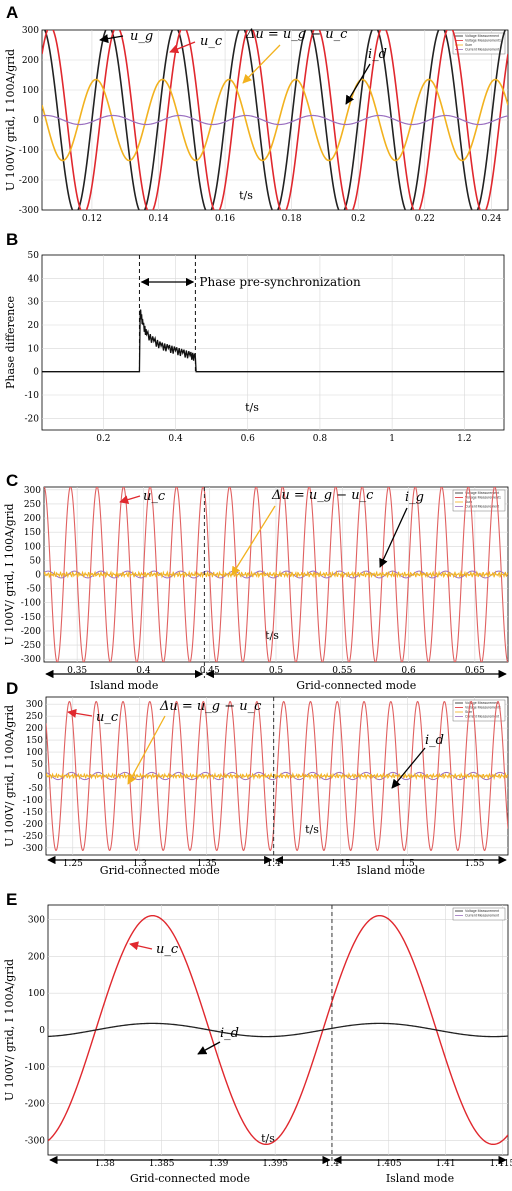 This screenshot has width=512, height=1191. What do you see at coordinates (32, 419) in the screenshot?
I see `y-tick-label: -20` at bounding box center [32, 419].